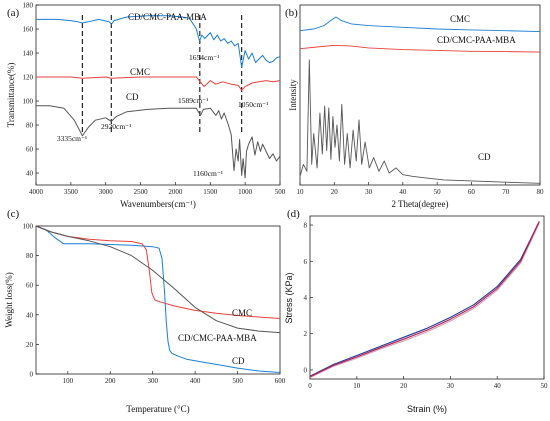 The image size is (550, 421). What do you see at coordinates (541, 192) in the screenshot?
I see `x-tick-label: 80` at bounding box center [541, 192].